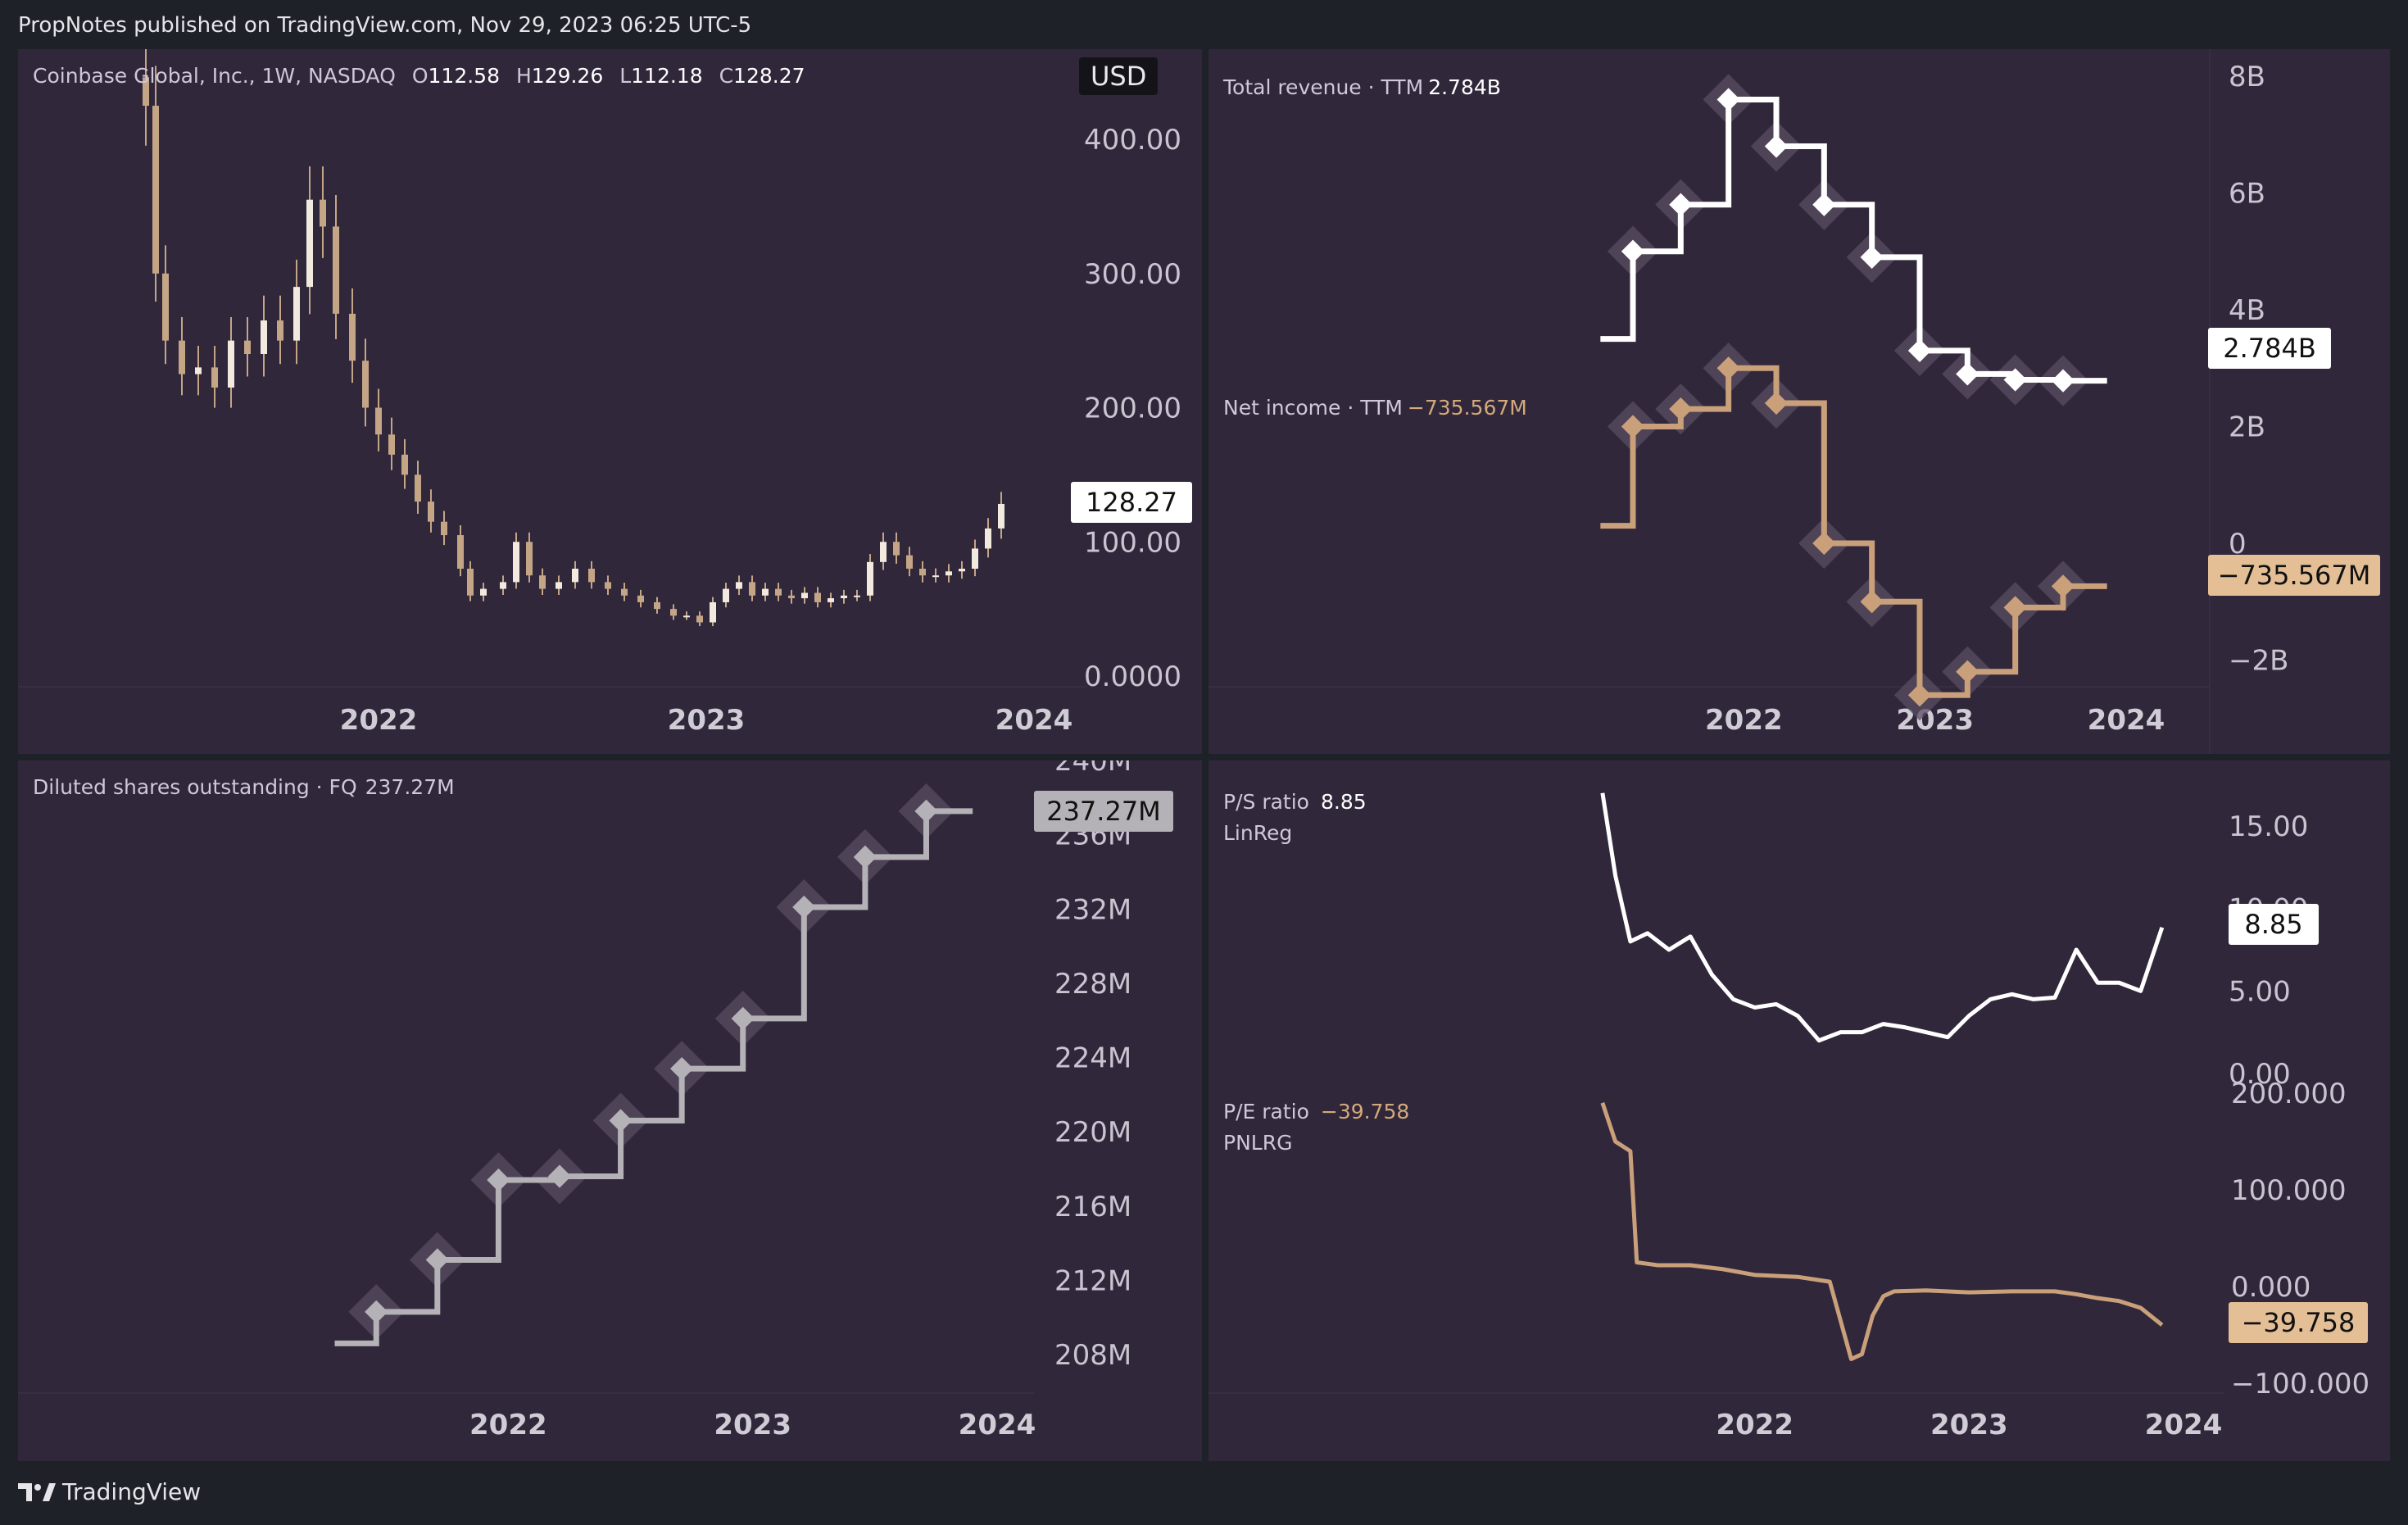  What do you see at coordinates (1093, 1207) in the screenshot?
I see `shares-y-tick: 216M` at bounding box center [1093, 1207].